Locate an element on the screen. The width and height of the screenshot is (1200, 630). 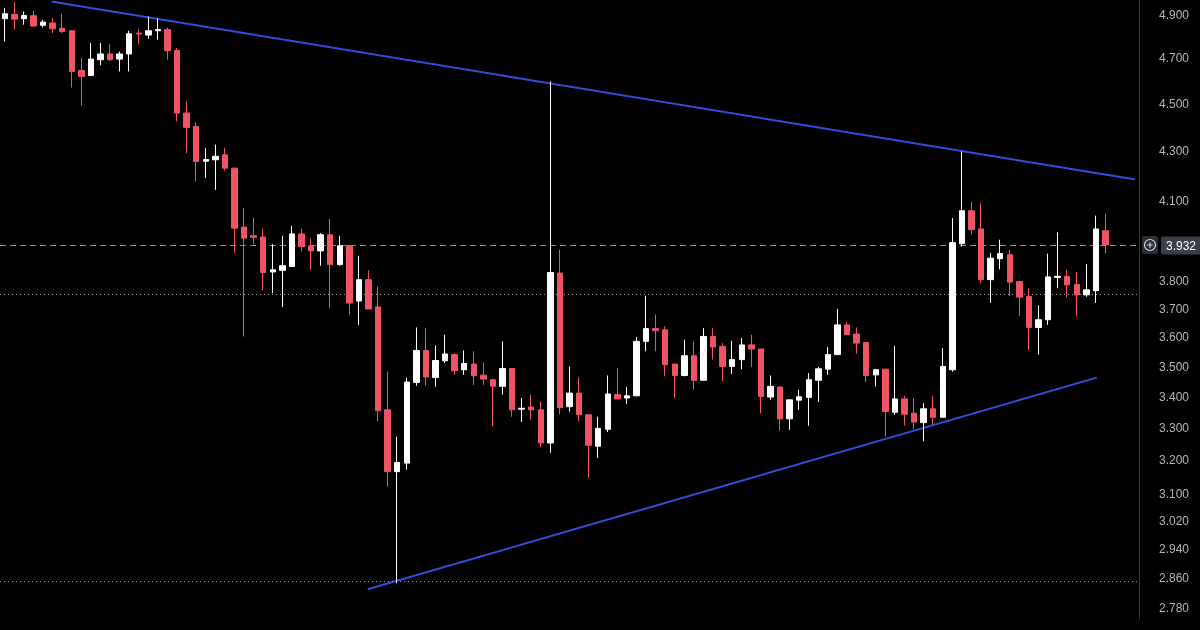
y-tick-label: 3.100 is located at coordinates (1174, 493).